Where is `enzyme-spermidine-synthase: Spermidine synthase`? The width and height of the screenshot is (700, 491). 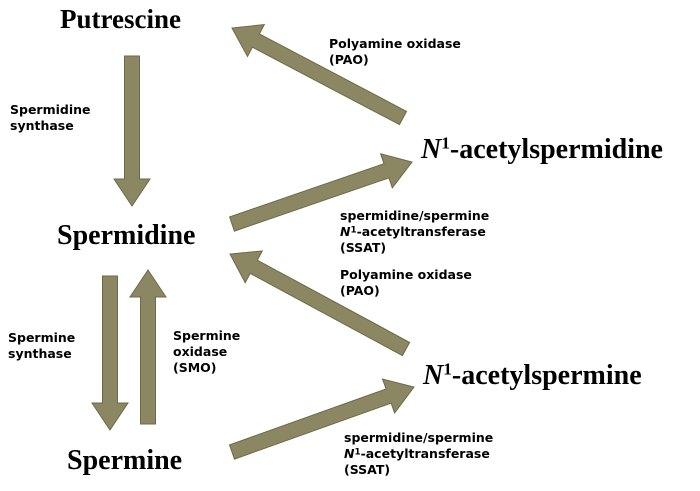
enzyme-spermidine-synthase: Spermidine synthase is located at coordinates (50, 118).